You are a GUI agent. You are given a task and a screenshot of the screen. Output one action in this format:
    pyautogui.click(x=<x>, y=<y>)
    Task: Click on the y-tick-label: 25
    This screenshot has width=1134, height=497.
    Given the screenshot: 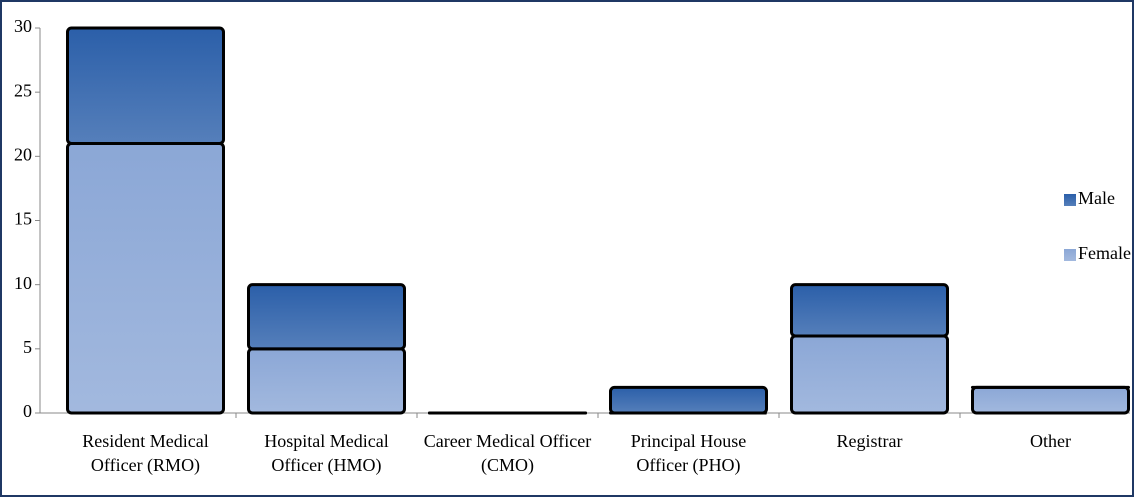 What is the action you would take?
    pyautogui.click(x=23, y=90)
    